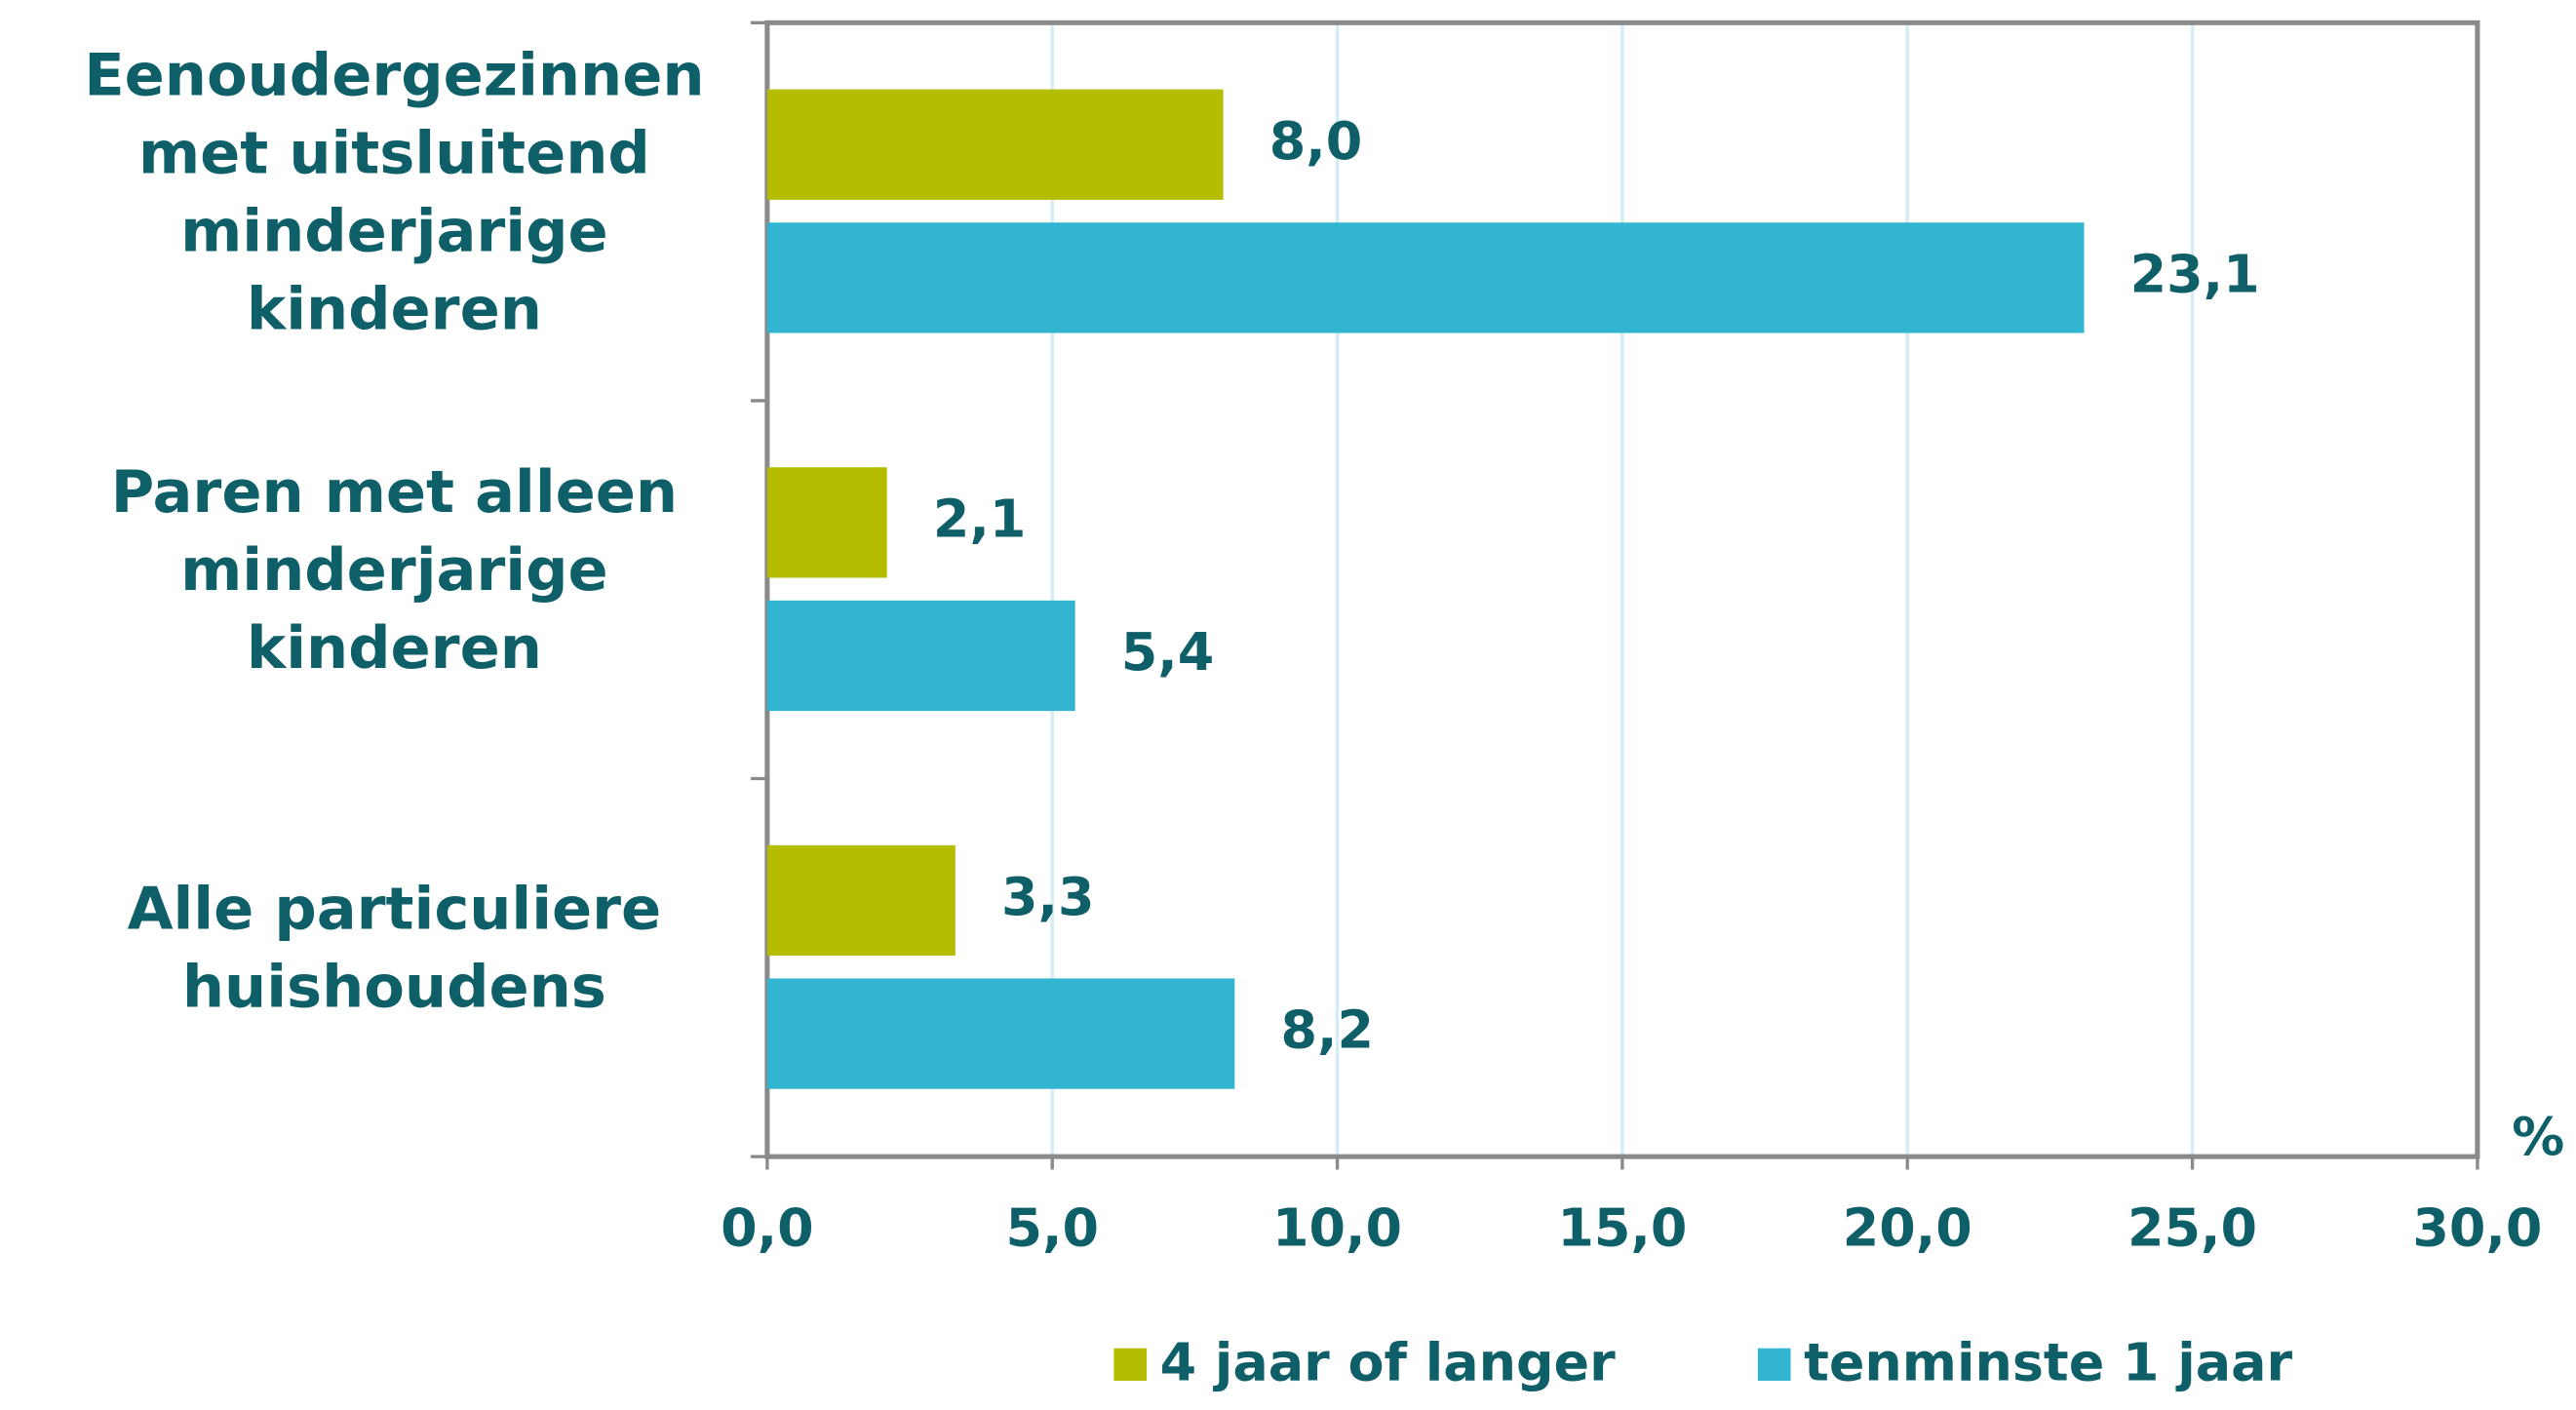  What do you see at coordinates (394, 570) in the screenshot?
I see `category-label: Paren met alleen minderjarige kinderen` at bounding box center [394, 570].